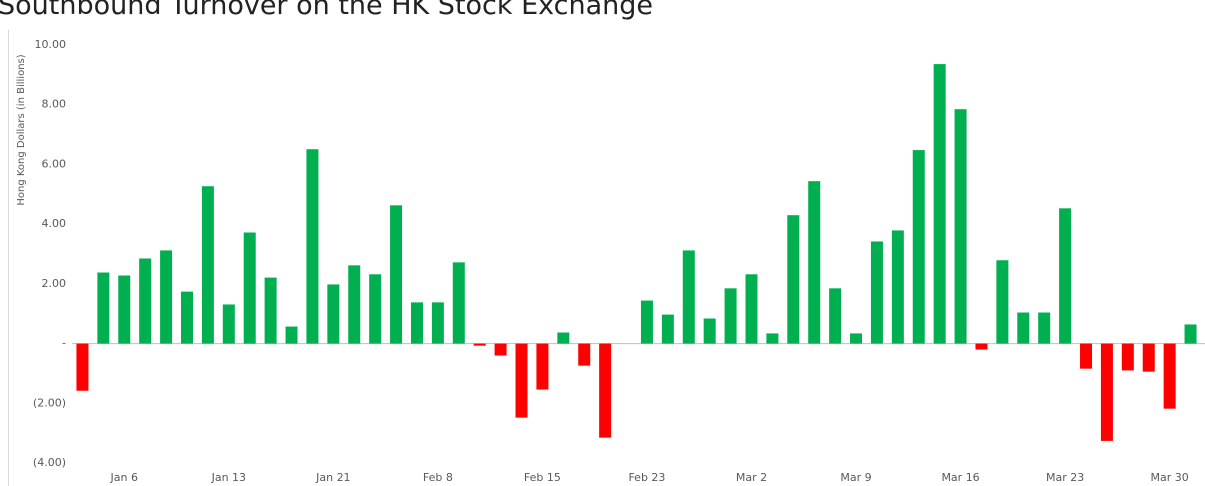 This screenshot has height=486, width=1205. I want to click on y-tick-label: (2.00), so click(49, 402).